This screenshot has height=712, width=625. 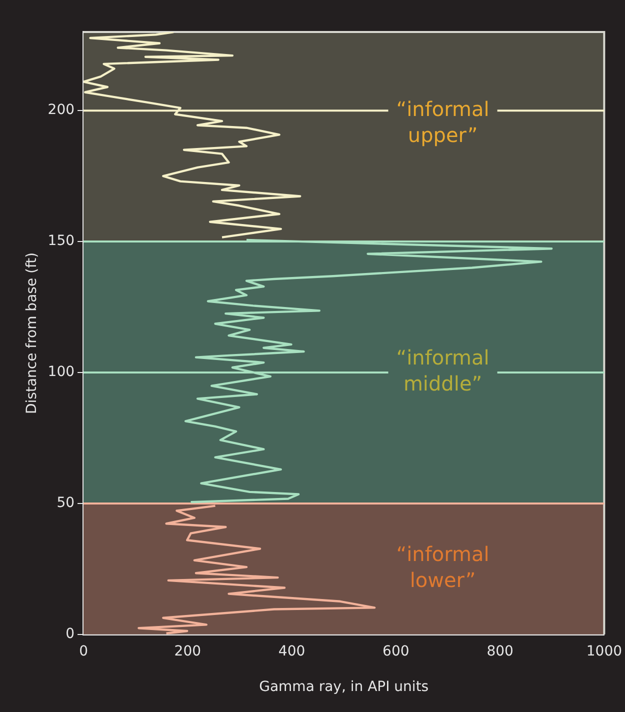 I want to click on y-tick-label: 150, so click(x=61, y=241).